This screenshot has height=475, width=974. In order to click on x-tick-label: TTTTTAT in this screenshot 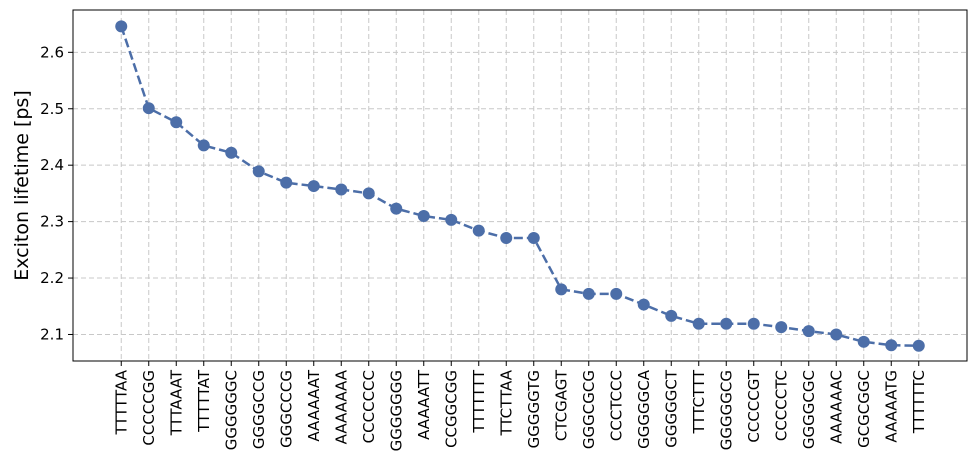, I will do `click(204, 401)`.